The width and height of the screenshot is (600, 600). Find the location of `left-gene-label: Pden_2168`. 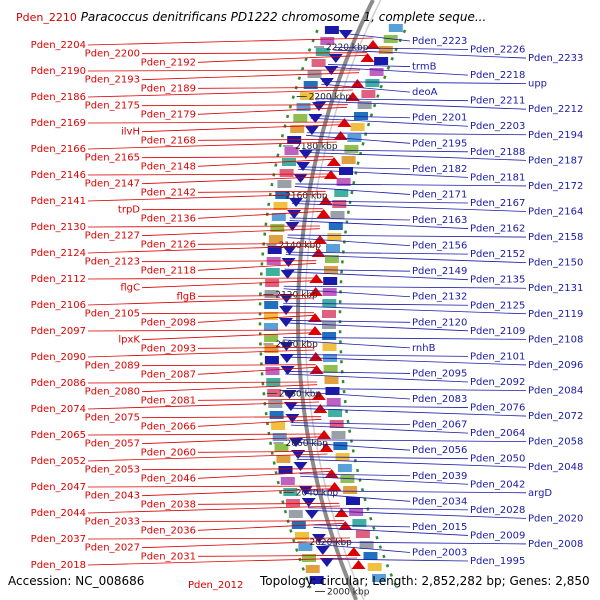

left-gene-label: Pden_2168 is located at coordinates (168, 140).